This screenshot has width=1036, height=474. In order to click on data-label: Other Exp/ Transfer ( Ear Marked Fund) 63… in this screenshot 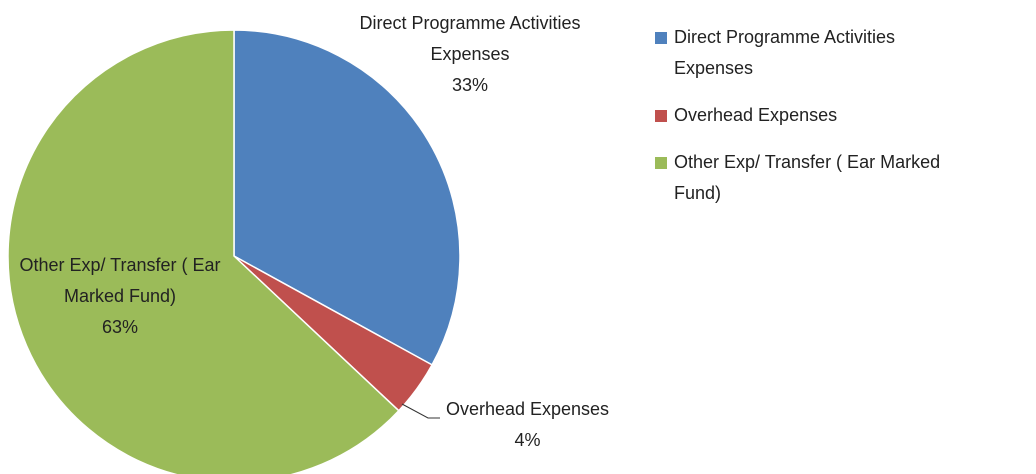, I will do `click(120, 296)`.